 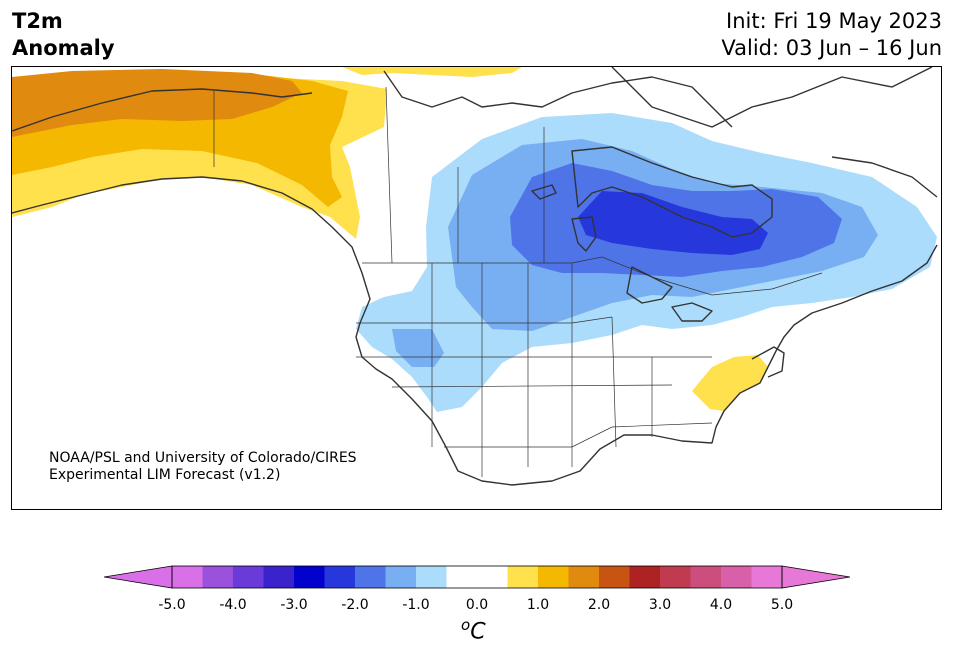 I want to click on colorbar-over-arrow, so click(x=815, y=577).